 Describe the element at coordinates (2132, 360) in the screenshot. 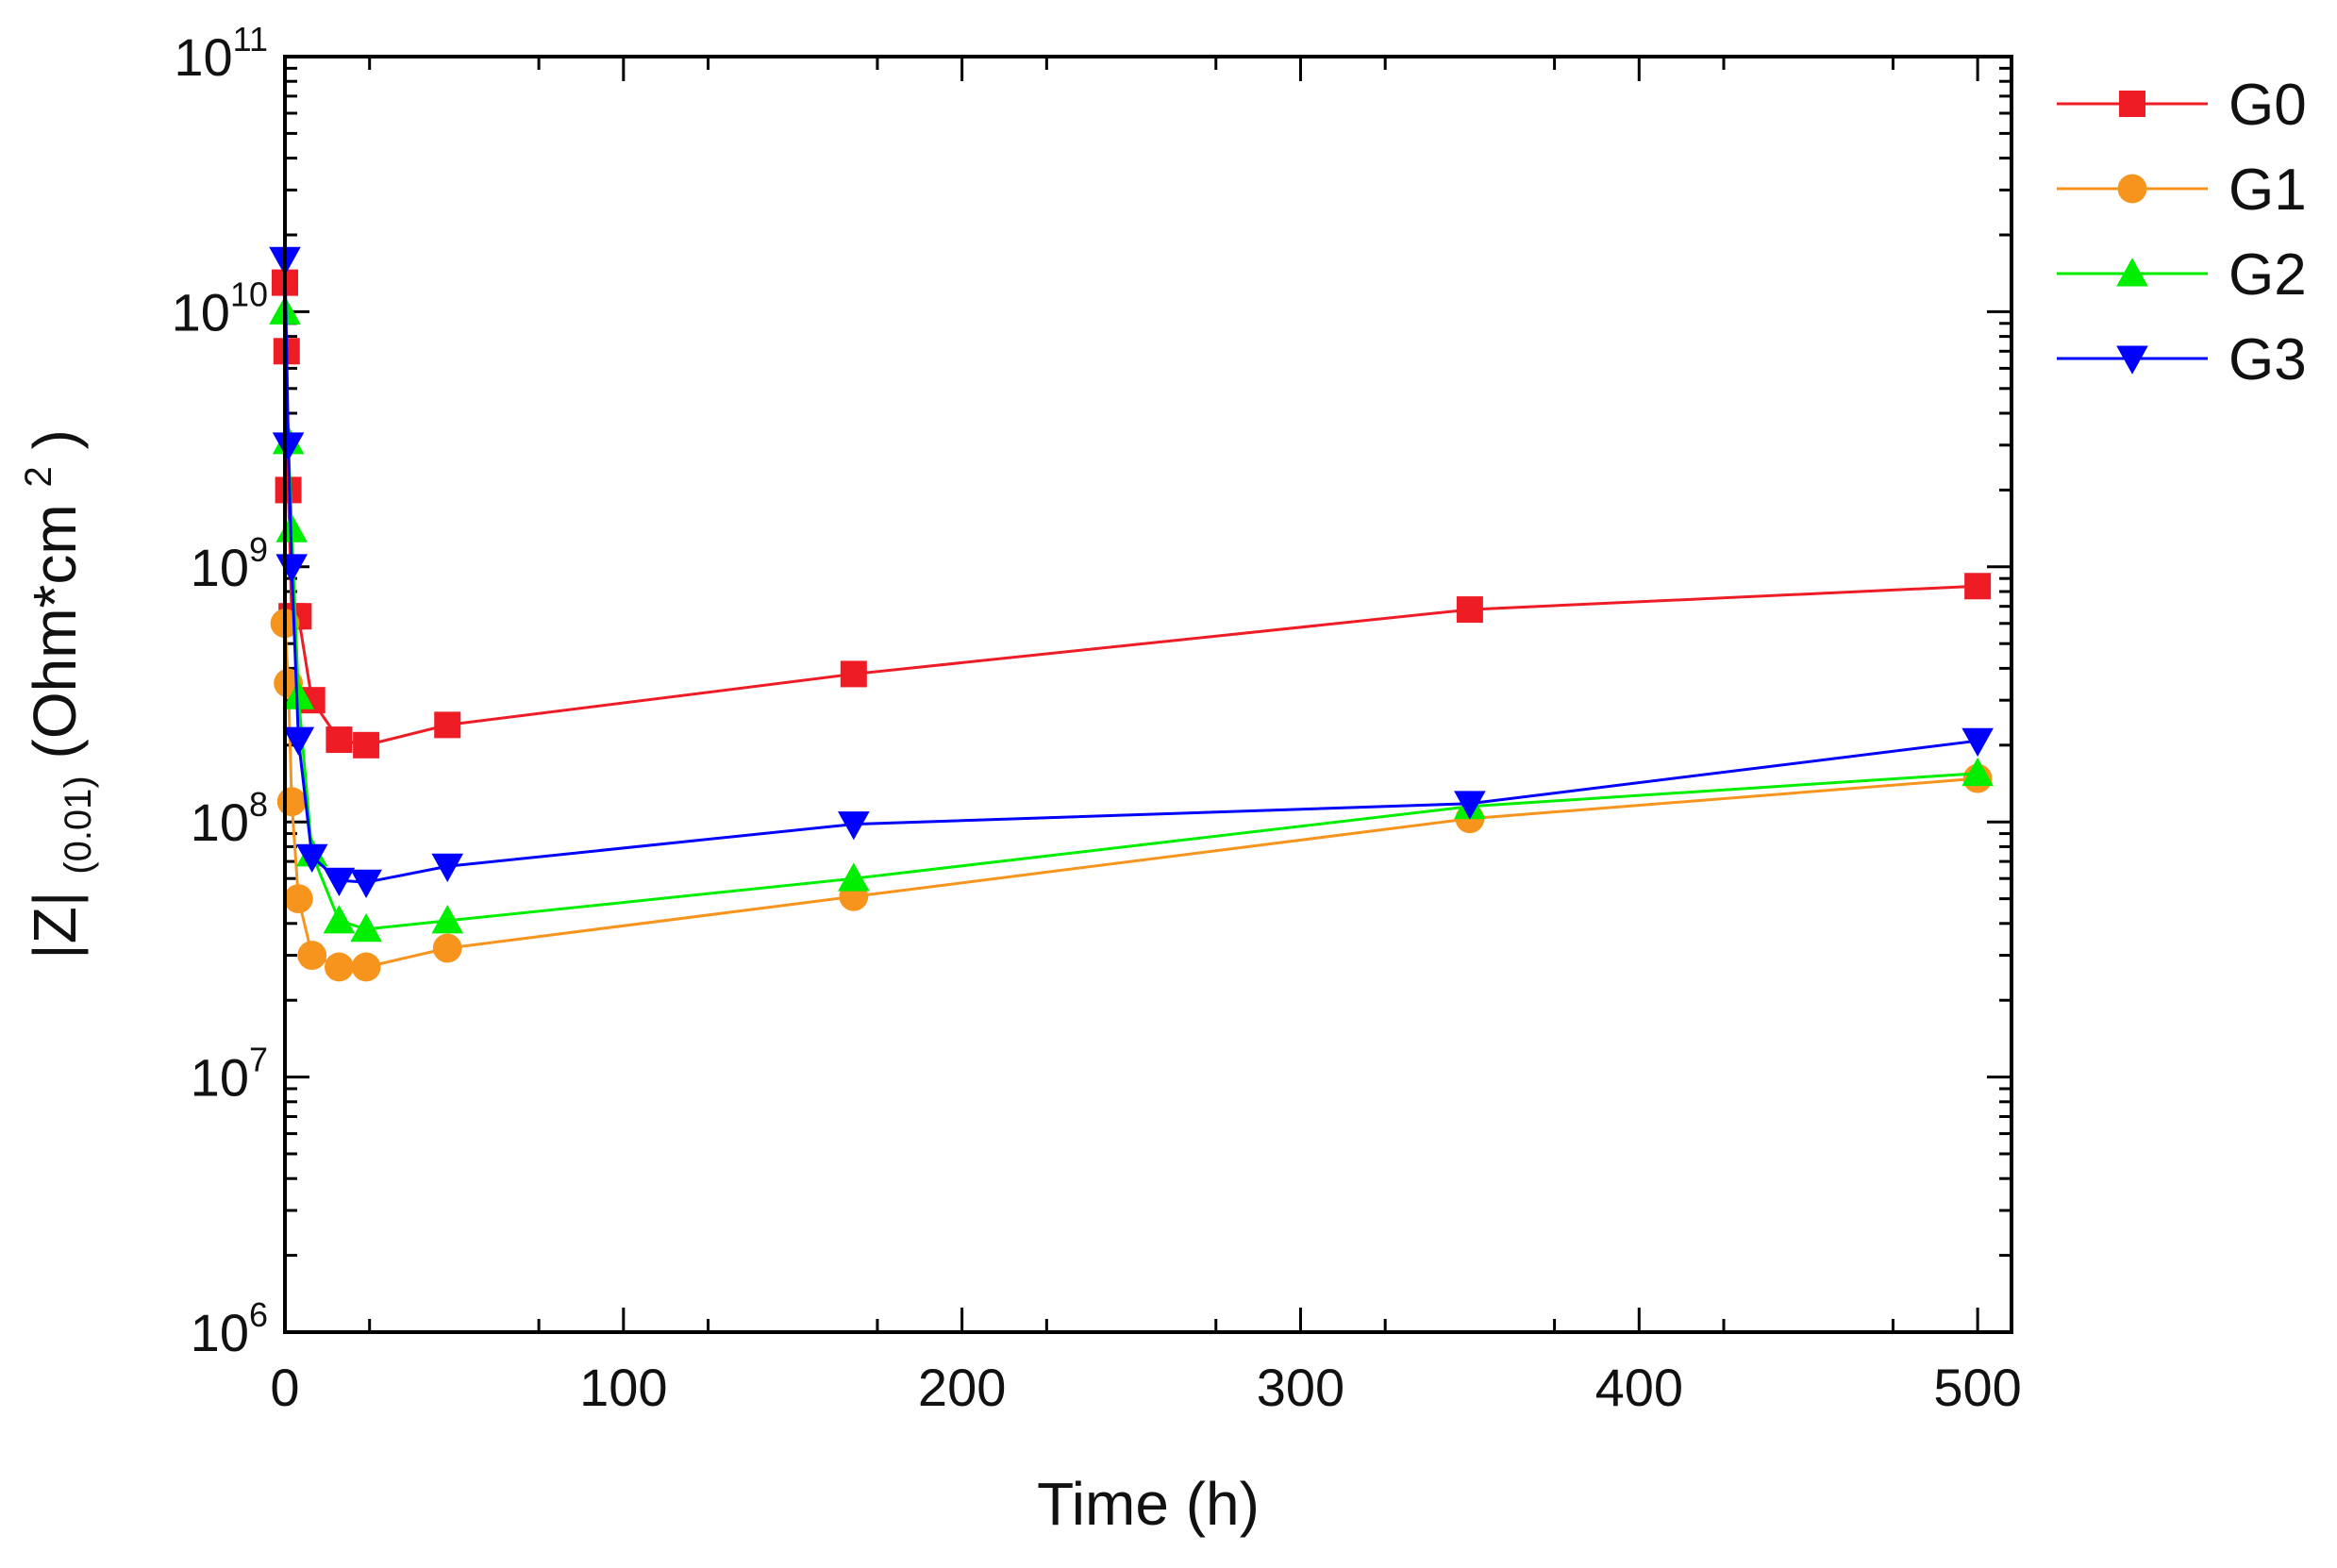

I see `legend-marker-G3` at that location.